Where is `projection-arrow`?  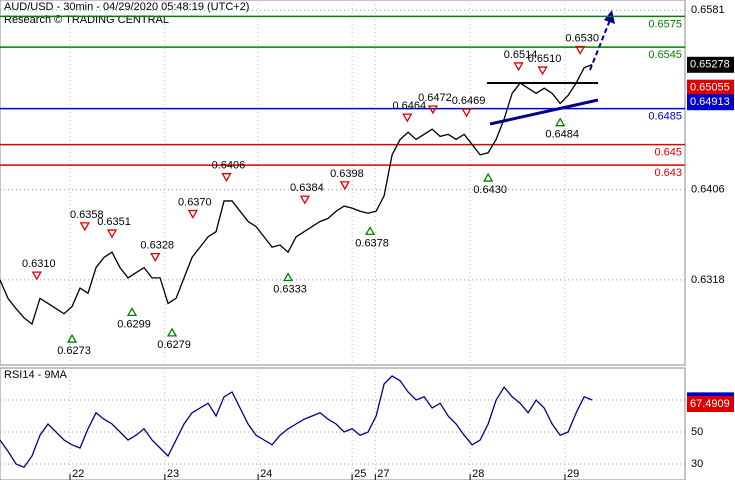
projection-arrow is located at coordinates (600, 45).